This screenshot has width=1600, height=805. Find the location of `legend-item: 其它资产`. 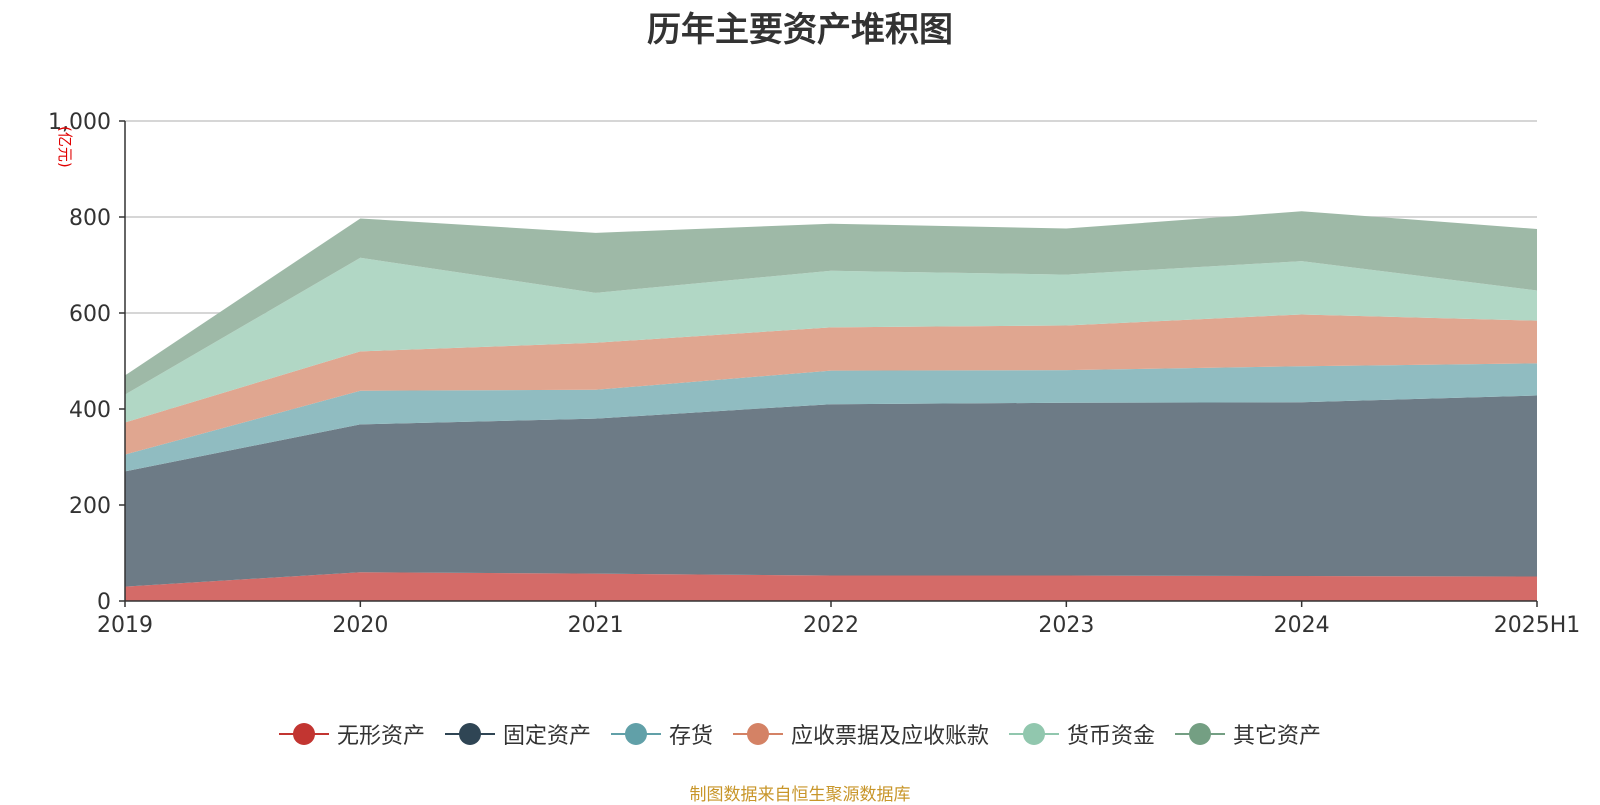

legend-item: 其它资产 is located at coordinates (1248, 734).